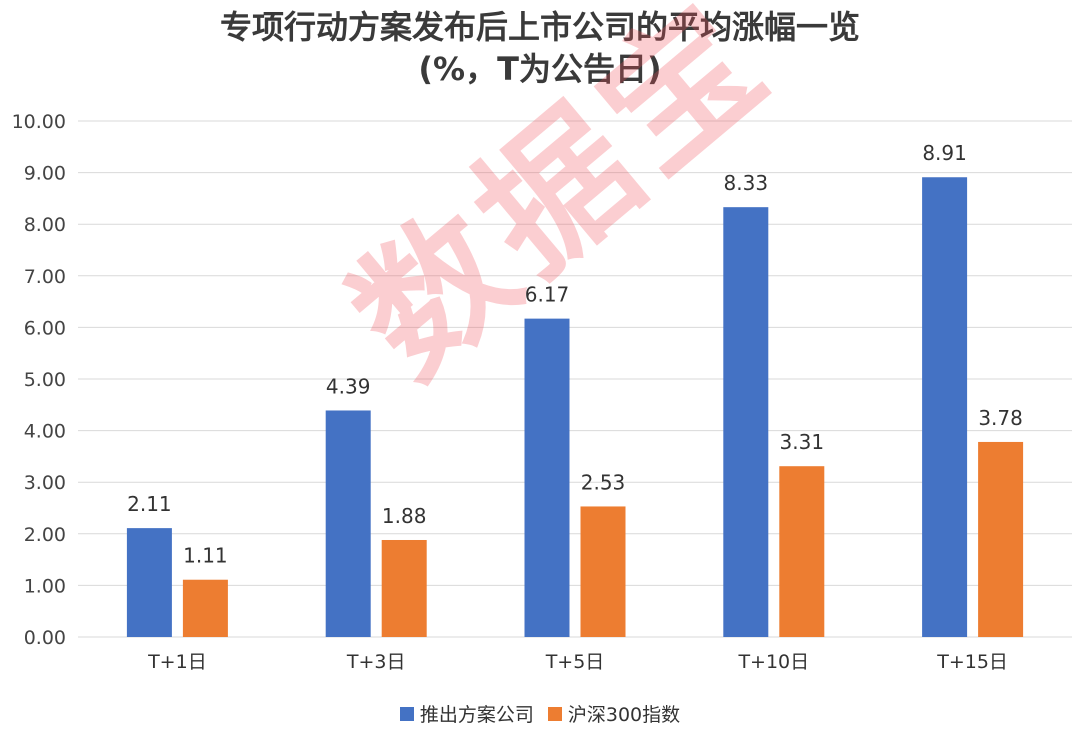 This screenshot has height=734, width=1080. I want to click on x-category-label: T+1日, so click(177, 662).